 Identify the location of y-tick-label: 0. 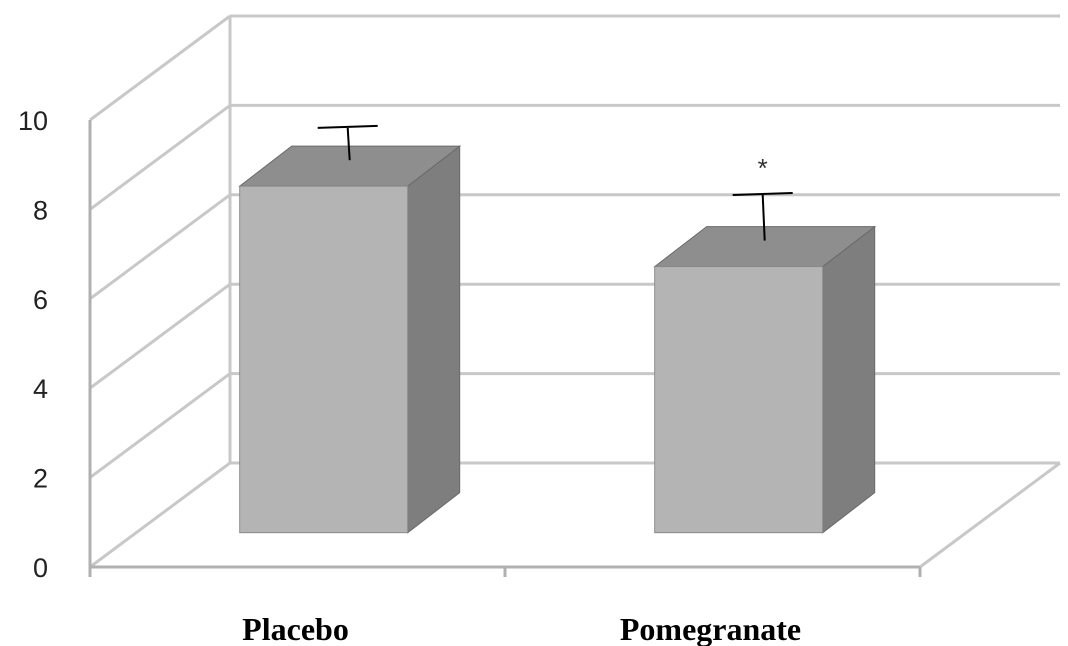
(40, 568).